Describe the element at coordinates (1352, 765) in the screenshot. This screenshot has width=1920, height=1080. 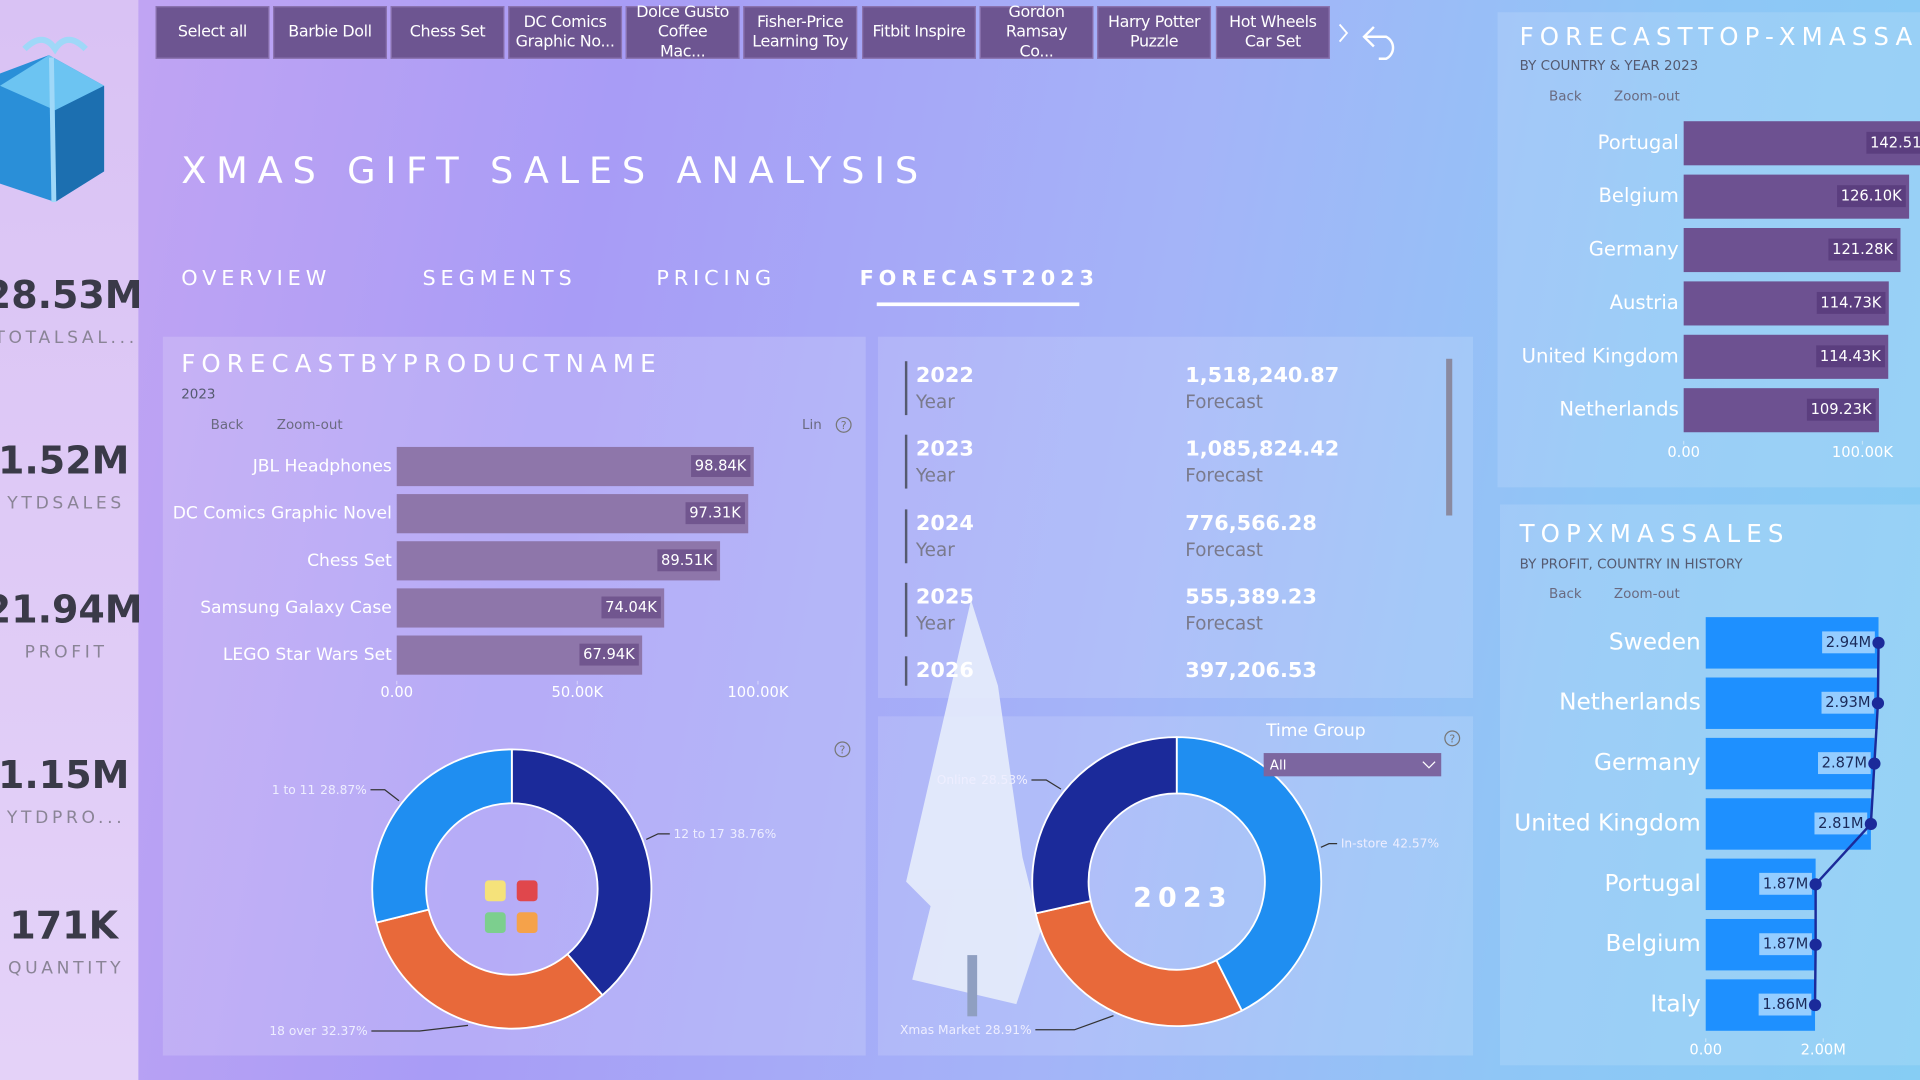
I see `filter-dropdown` at that location.